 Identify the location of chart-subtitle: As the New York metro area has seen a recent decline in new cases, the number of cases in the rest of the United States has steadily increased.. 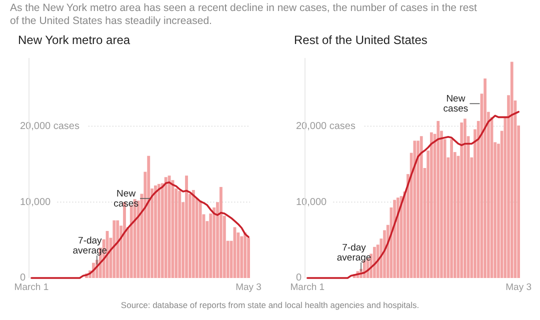
(244, 14).